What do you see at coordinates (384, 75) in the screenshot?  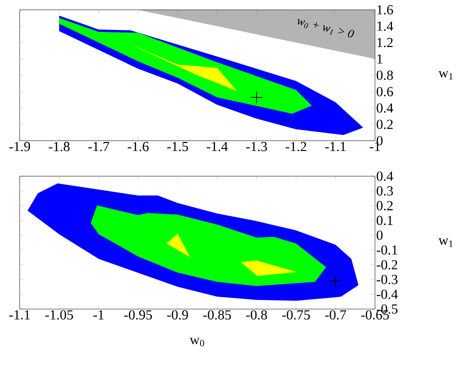 I see `y-tick-label: 0.8` at bounding box center [384, 75].